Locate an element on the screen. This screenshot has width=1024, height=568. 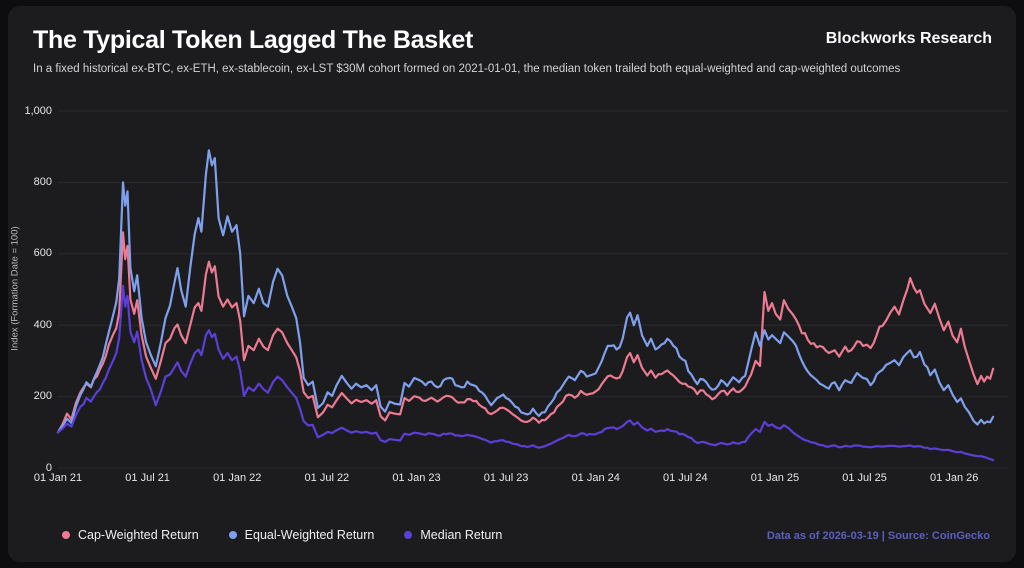
page-title: The Typical Token Lagged The Basket is located at coordinates (253, 40).